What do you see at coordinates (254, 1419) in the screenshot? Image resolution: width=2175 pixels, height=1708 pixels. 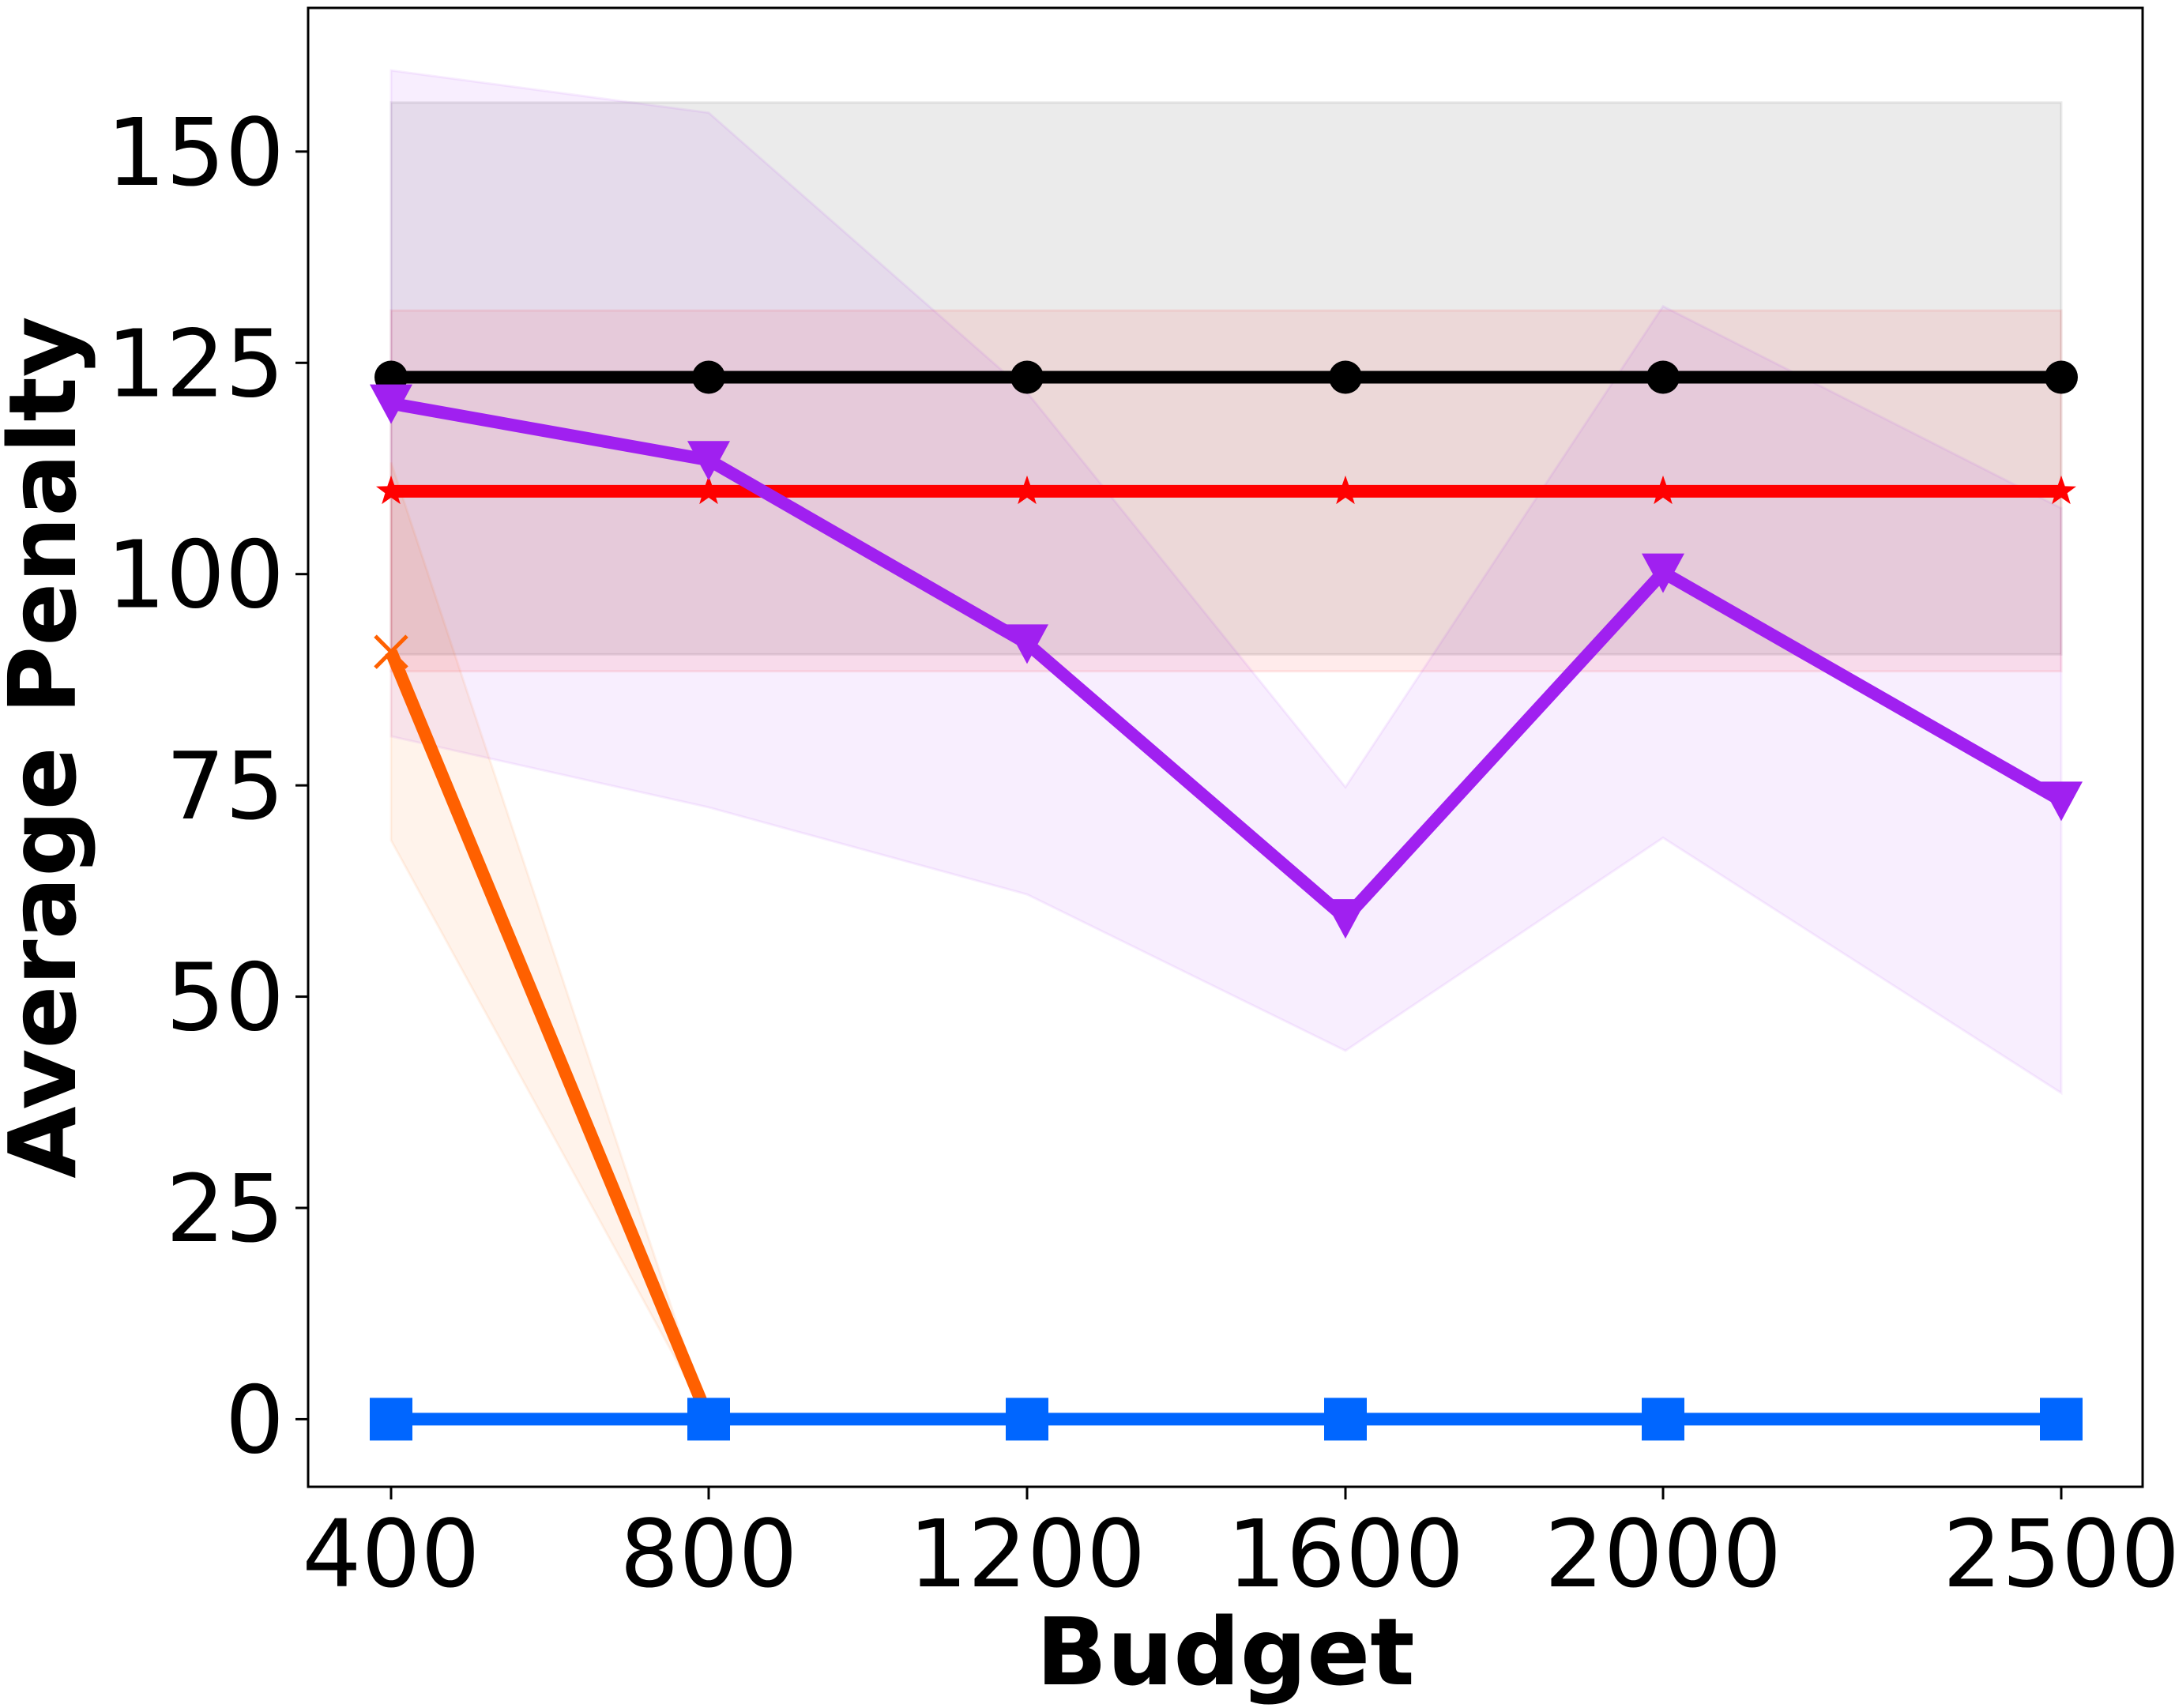 I see `y-tick-label: 0` at bounding box center [254, 1419].